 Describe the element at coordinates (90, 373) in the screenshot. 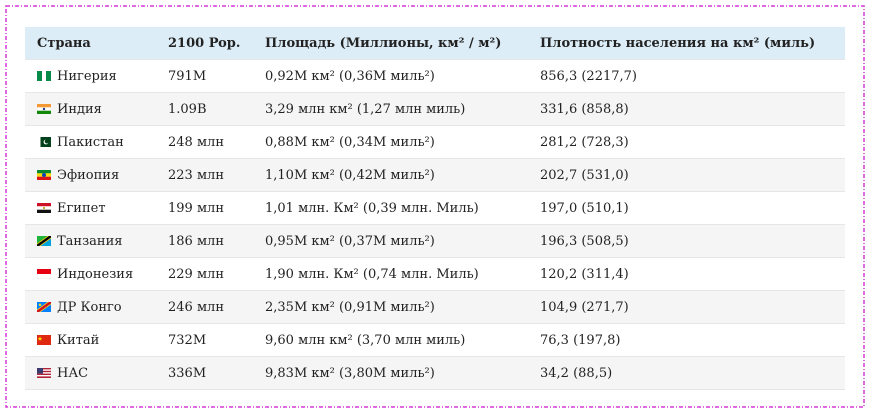

I see `cell: НАС` at that location.